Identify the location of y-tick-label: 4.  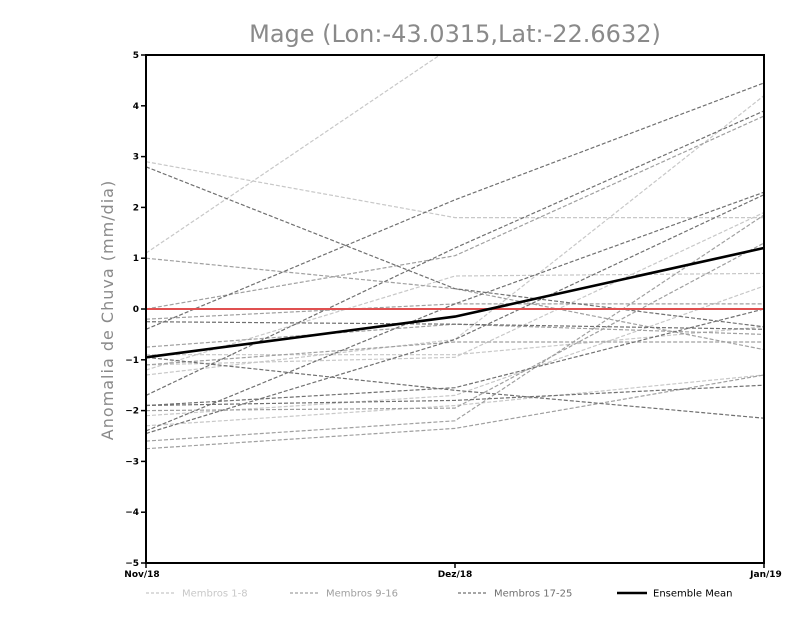
(136, 107).